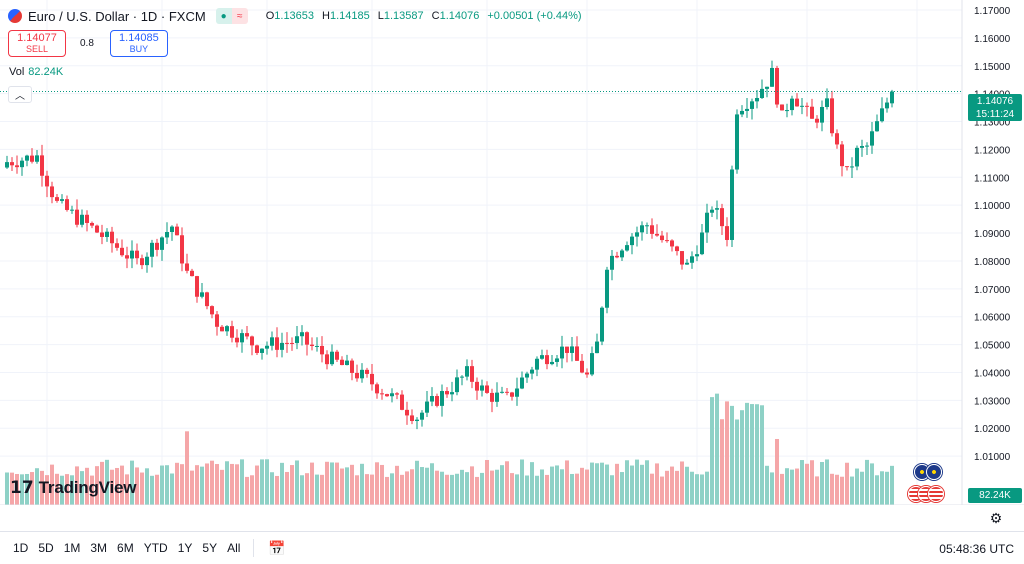 The height and width of the screenshot is (564, 1024). What do you see at coordinates (290, 16) in the screenshot?
I see `ohlc-open: O1.13653` at bounding box center [290, 16].